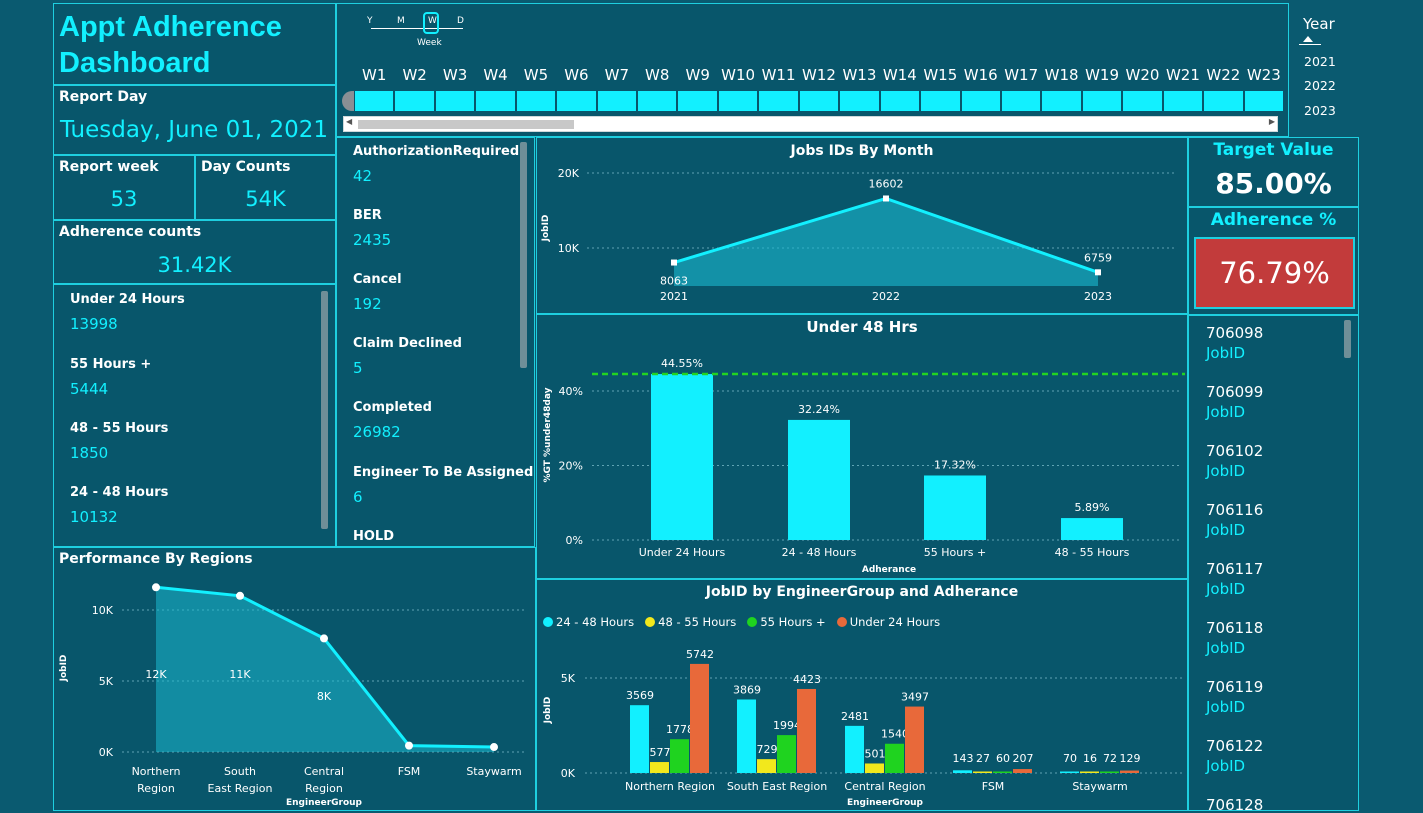 The height and width of the screenshot is (813, 1423). Describe the element at coordinates (1320, 110) in the screenshot. I see `year-option: 2023` at that location.